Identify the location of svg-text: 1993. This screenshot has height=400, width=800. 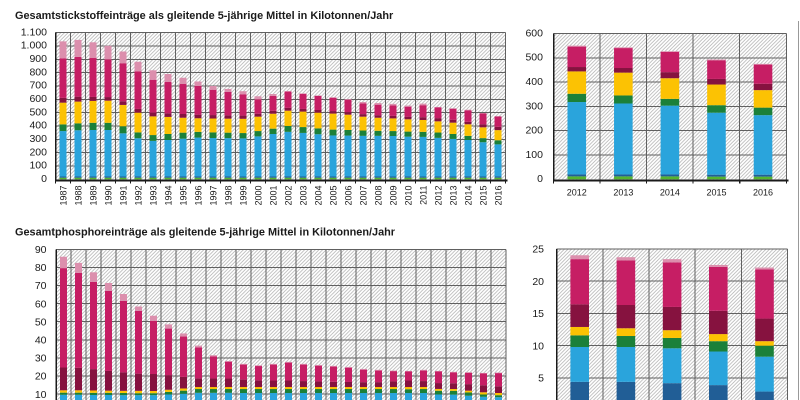
(153, 196).